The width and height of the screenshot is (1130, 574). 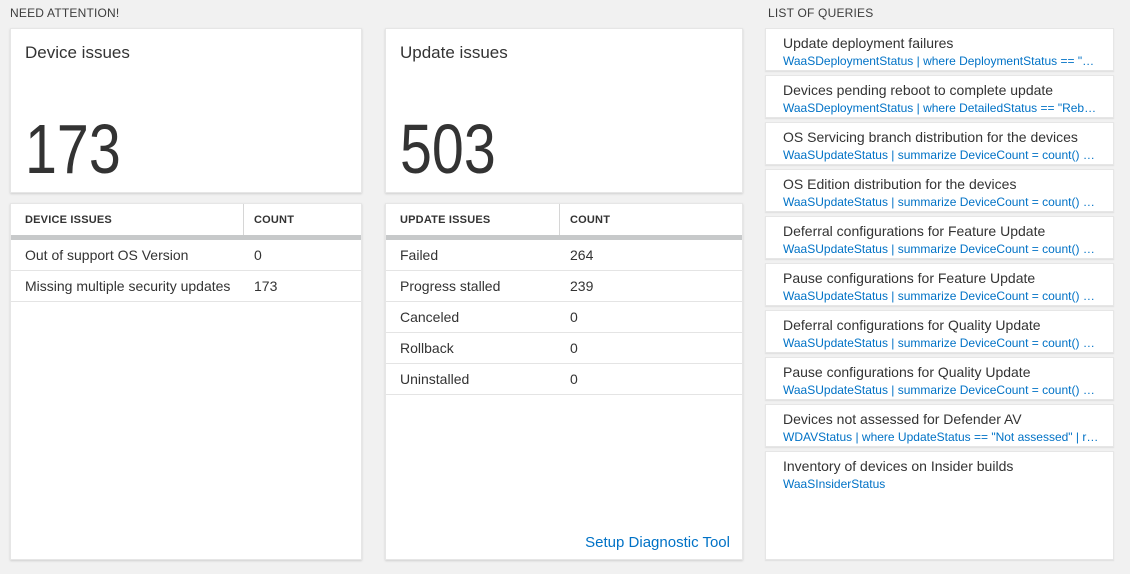 What do you see at coordinates (564, 110) in the screenshot?
I see `update-issues-stat-card: Update issues 503` at bounding box center [564, 110].